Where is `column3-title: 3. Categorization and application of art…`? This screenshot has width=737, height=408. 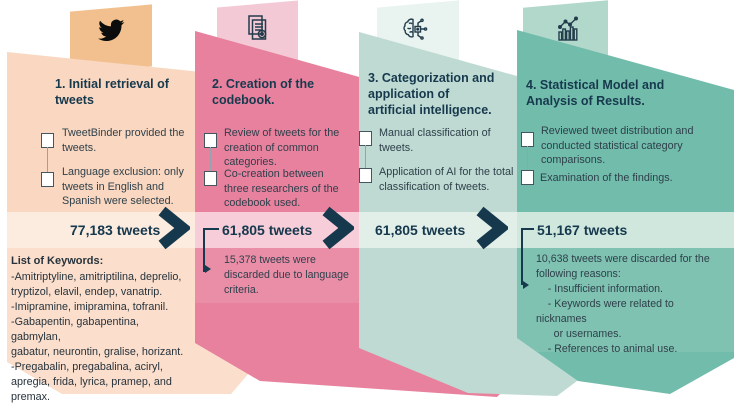
column3-title: 3. Categorization and application of art… is located at coordinates (431, 94).